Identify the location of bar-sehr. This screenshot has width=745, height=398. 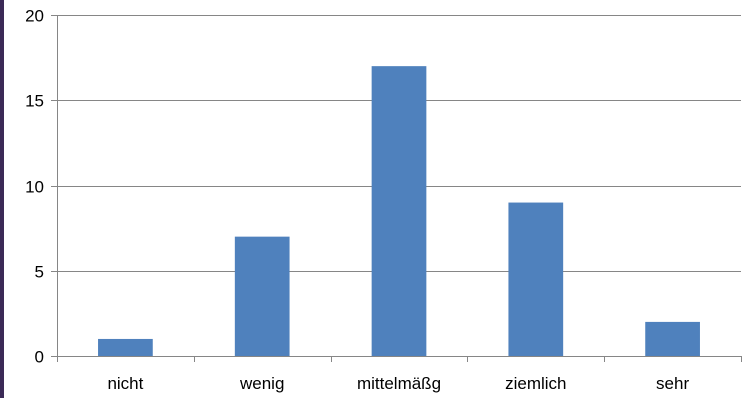
(672, 338).